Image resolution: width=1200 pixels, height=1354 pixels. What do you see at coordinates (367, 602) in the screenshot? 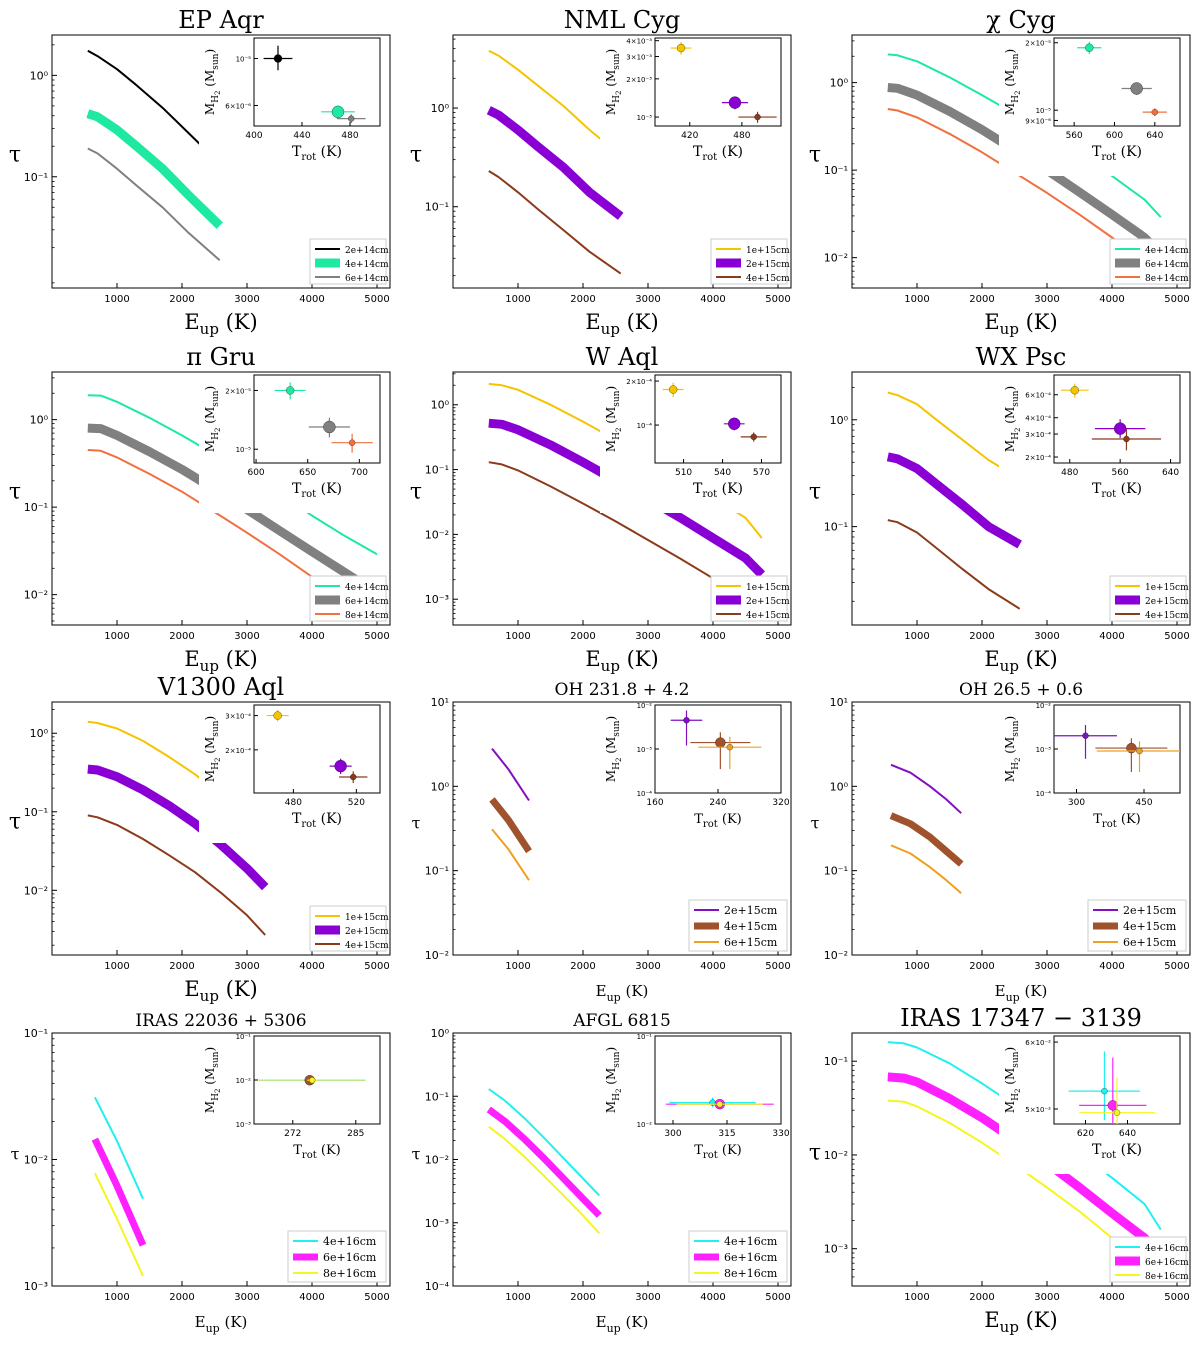
I see `legend-label: 6e+14cm` at bounding box center [367, 602].